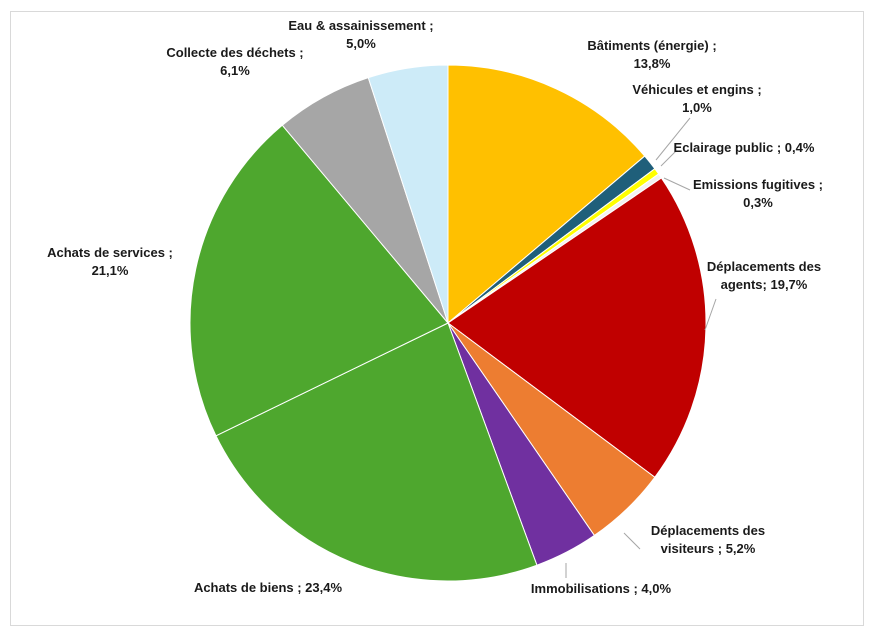  Describe the element at coordinates (234, 61) in the screenshot. I see `data-label-10: Collecte des déchets ; 6,1%` at that location.